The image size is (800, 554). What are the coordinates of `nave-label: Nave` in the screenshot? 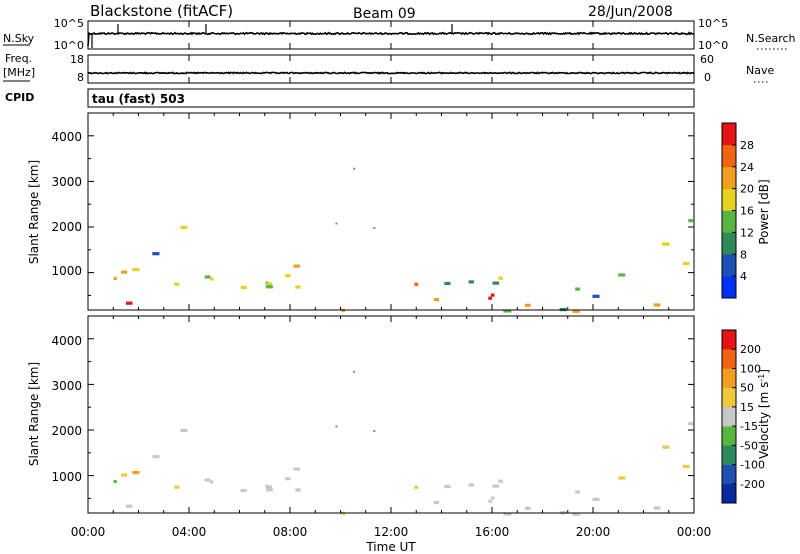 It's located at (760, 70).